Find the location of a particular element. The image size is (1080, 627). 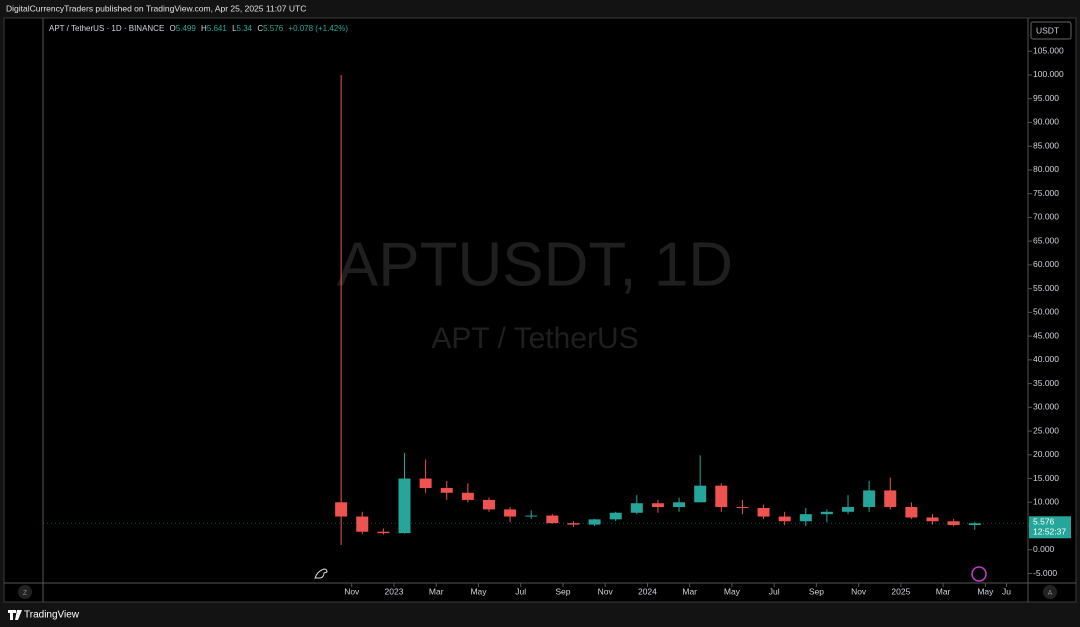

y-tick-label: 105.000 is located at coordinates (1048, 50).